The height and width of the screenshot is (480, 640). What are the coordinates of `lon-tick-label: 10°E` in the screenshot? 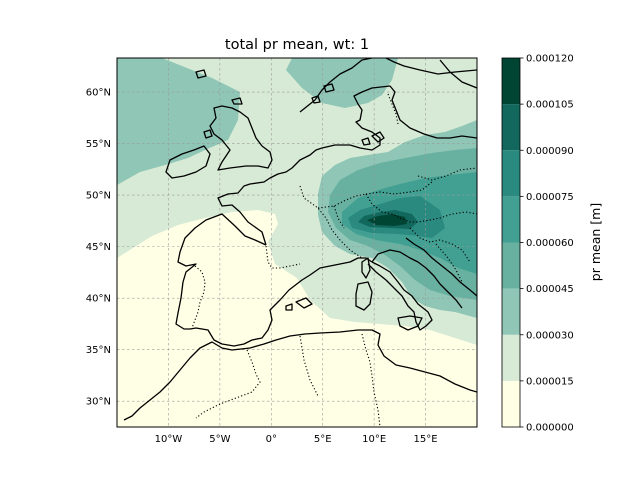 It's located at (374, 439).